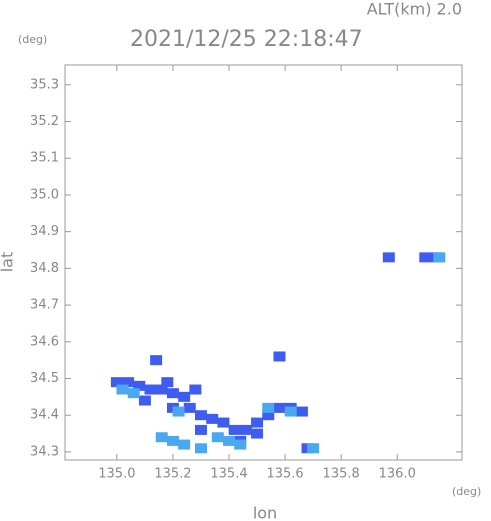 The width and height of the screenshot is (491, 521). Describe the element at coordinates (44, 415) in the screenshot. I see `y-tick-label: 34.4` at that location.